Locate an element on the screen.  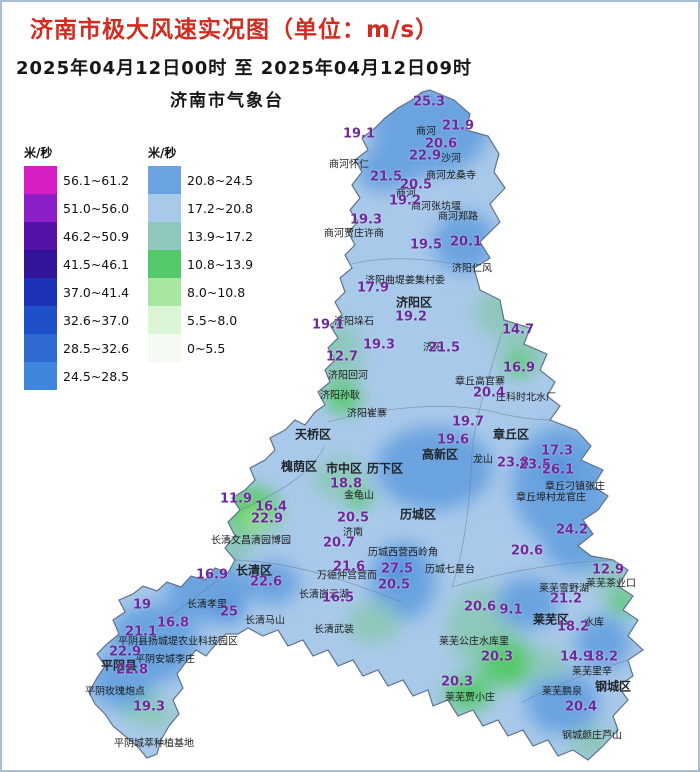
legend-range-label: 28.5~32.6 is located at coordinates (96, 348).